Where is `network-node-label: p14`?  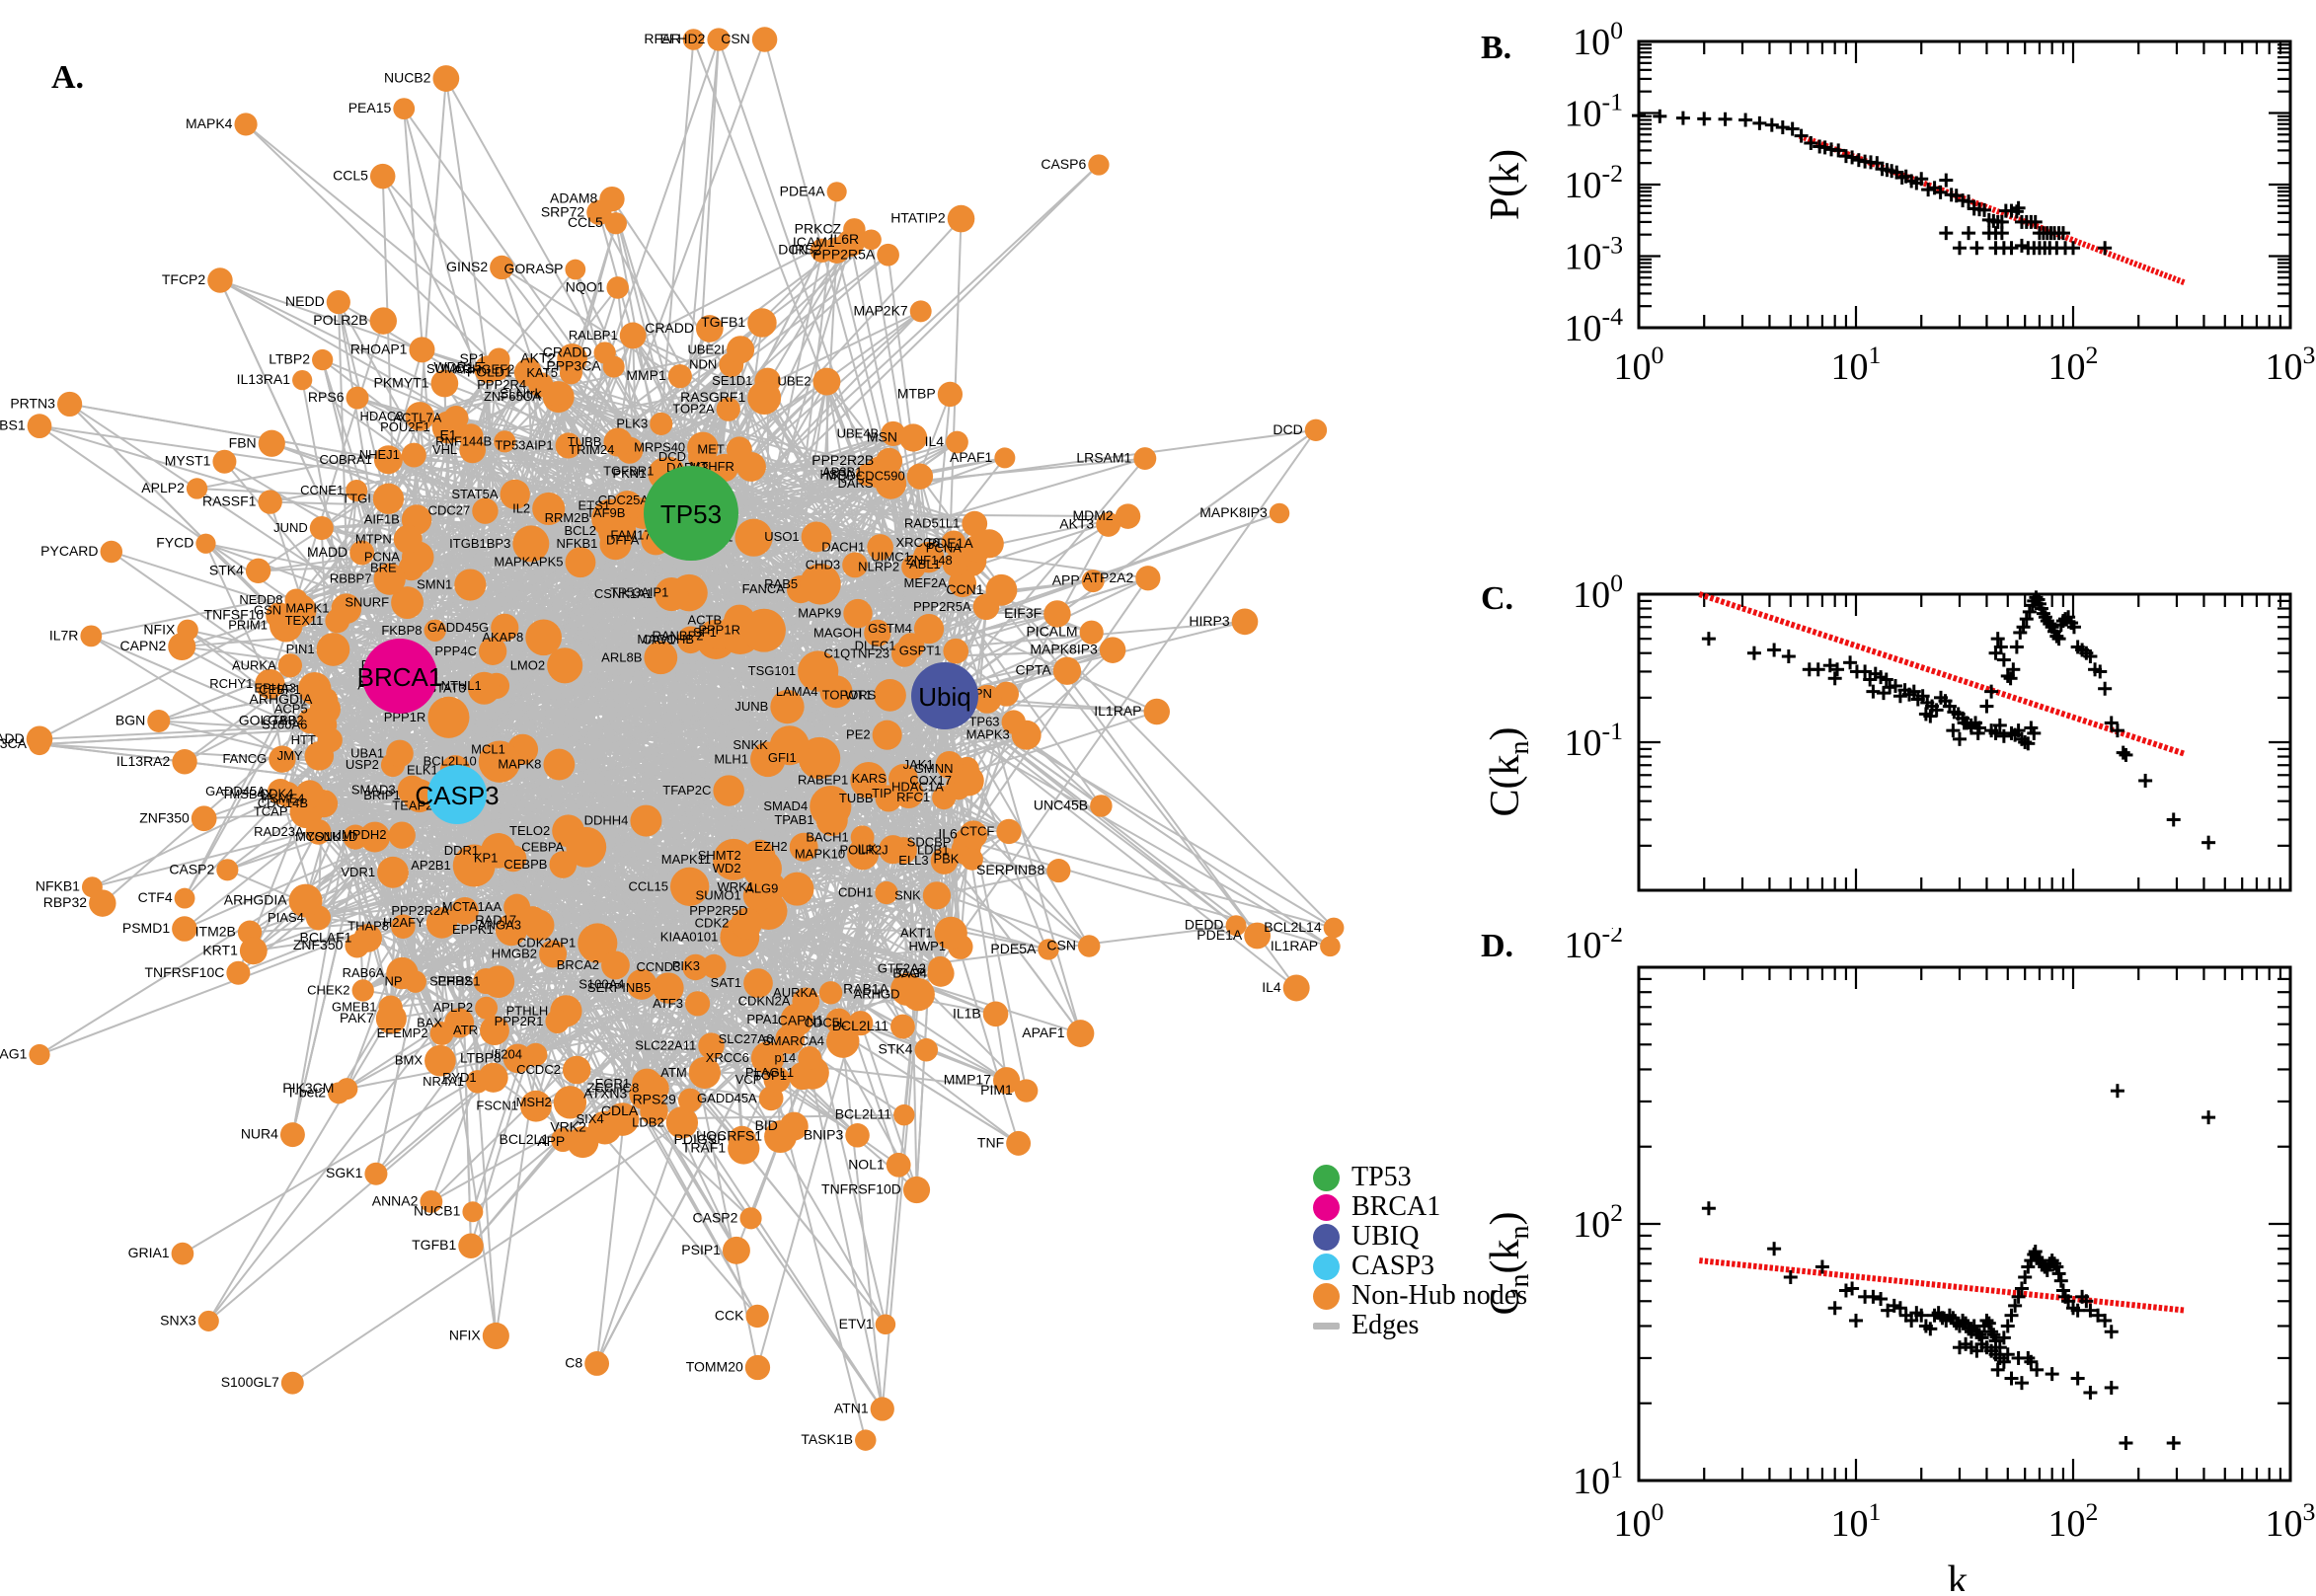 network-node-label: p14 is located at coordinates (786, 1057).